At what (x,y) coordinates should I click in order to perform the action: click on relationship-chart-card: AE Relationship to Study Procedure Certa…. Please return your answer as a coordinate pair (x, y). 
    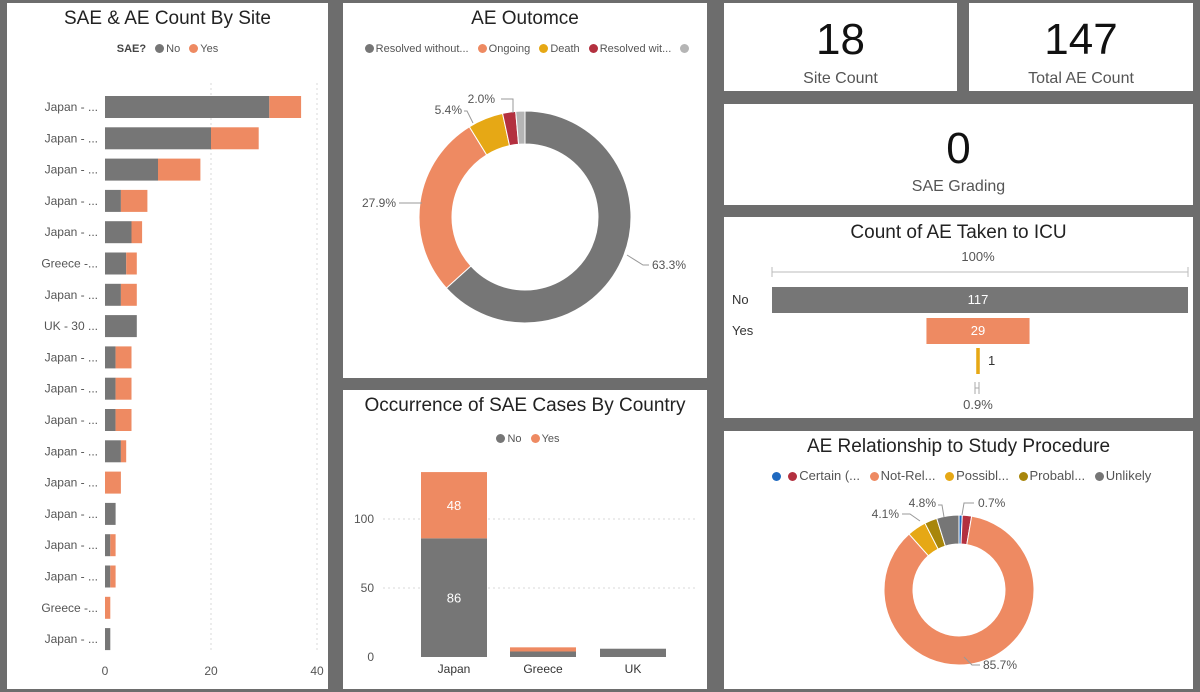
    Looking at the image, I should click on (958, 560).